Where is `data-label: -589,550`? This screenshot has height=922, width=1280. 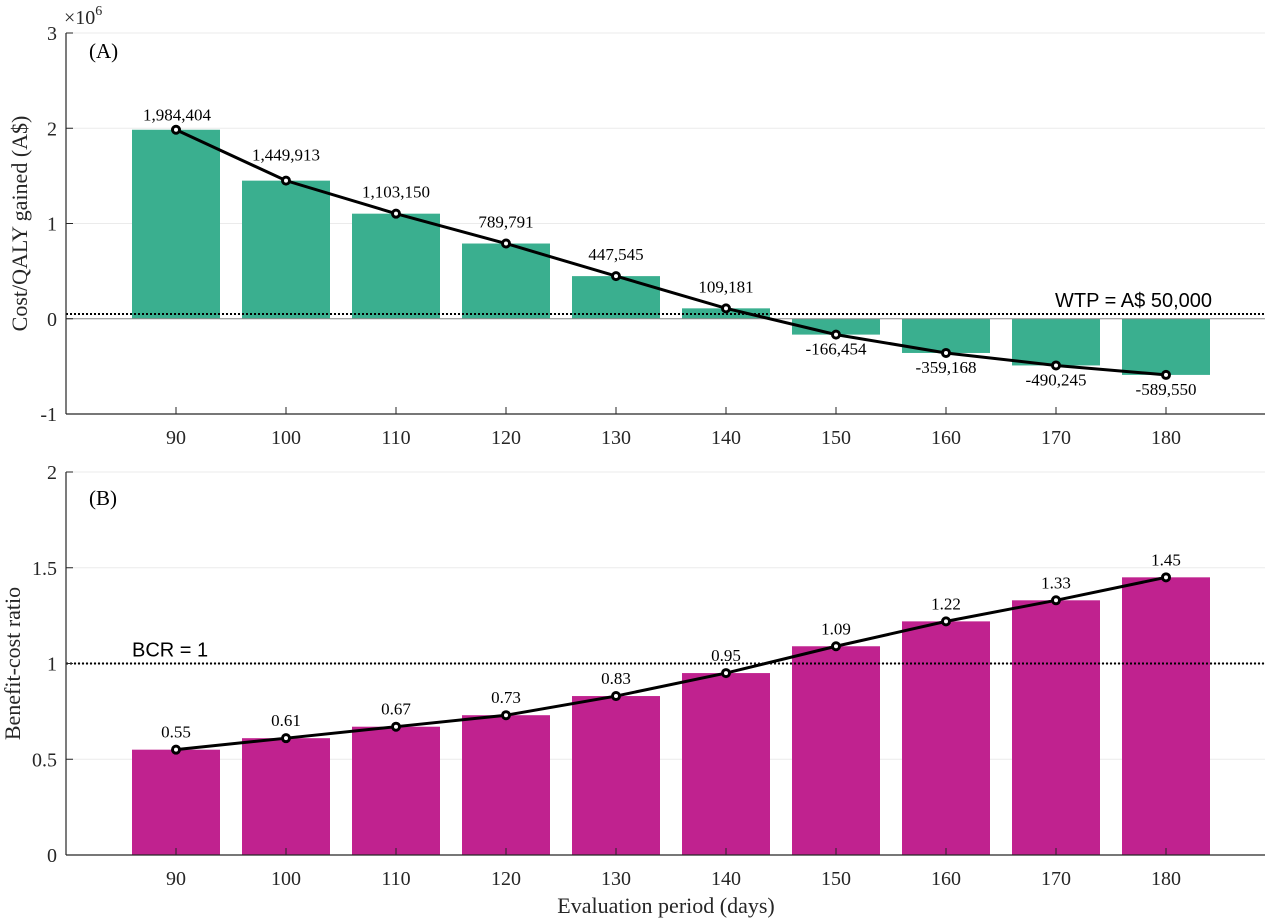
data-label: -589,550 is located at coordinates (1166, 389).